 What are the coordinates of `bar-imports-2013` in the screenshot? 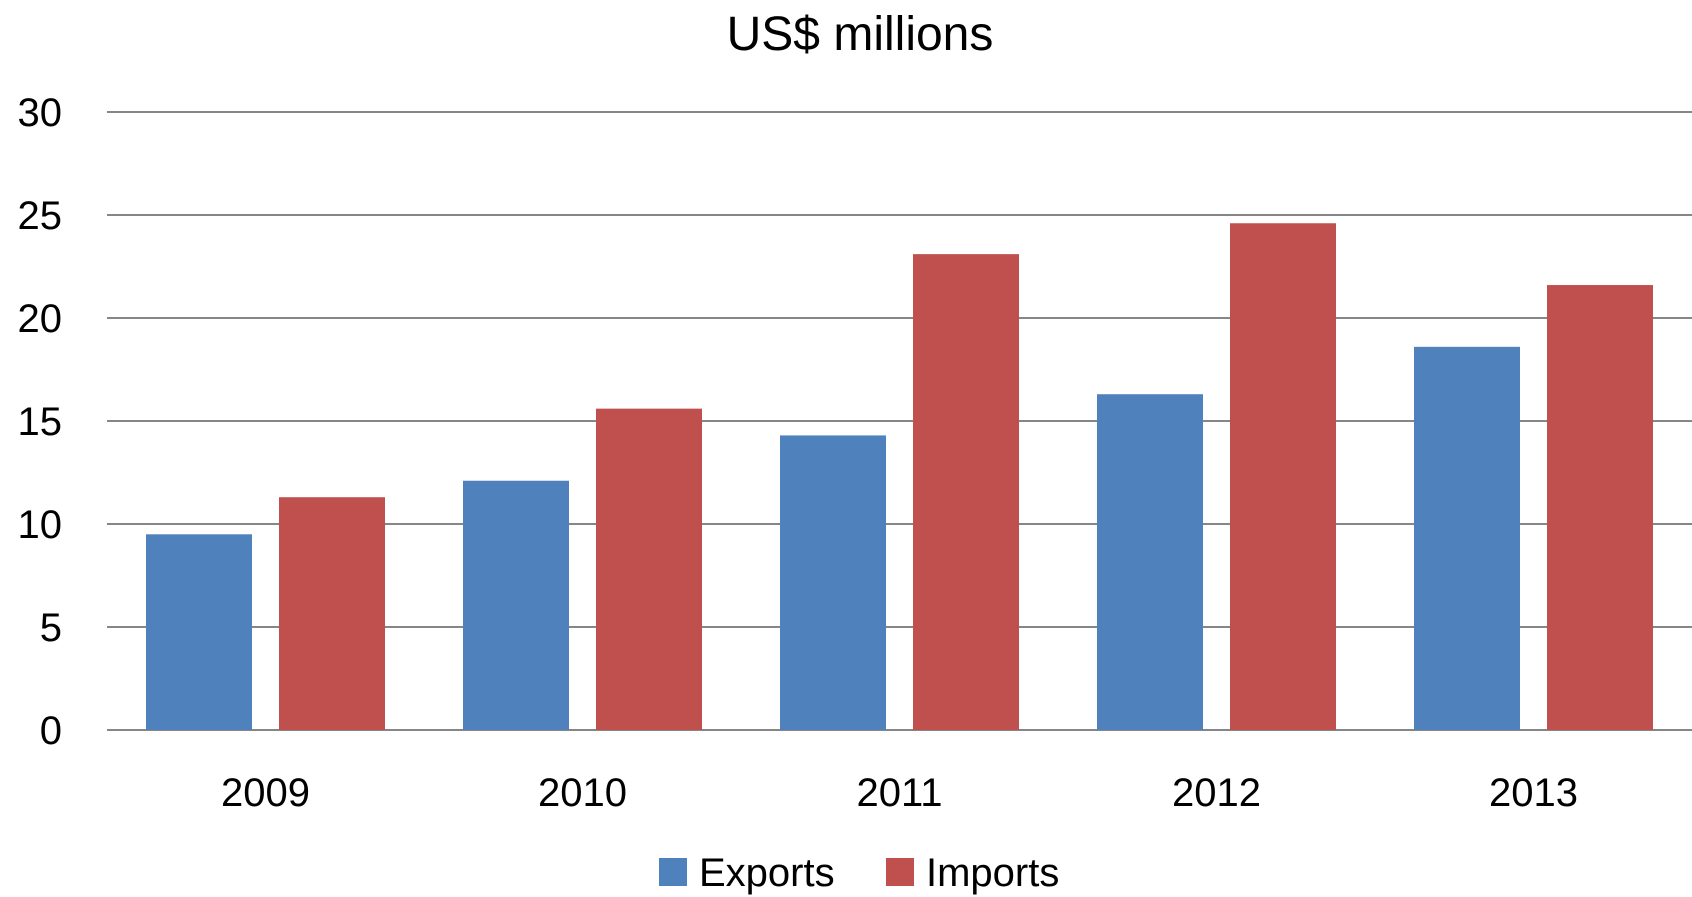 It's located at (1600, 507).